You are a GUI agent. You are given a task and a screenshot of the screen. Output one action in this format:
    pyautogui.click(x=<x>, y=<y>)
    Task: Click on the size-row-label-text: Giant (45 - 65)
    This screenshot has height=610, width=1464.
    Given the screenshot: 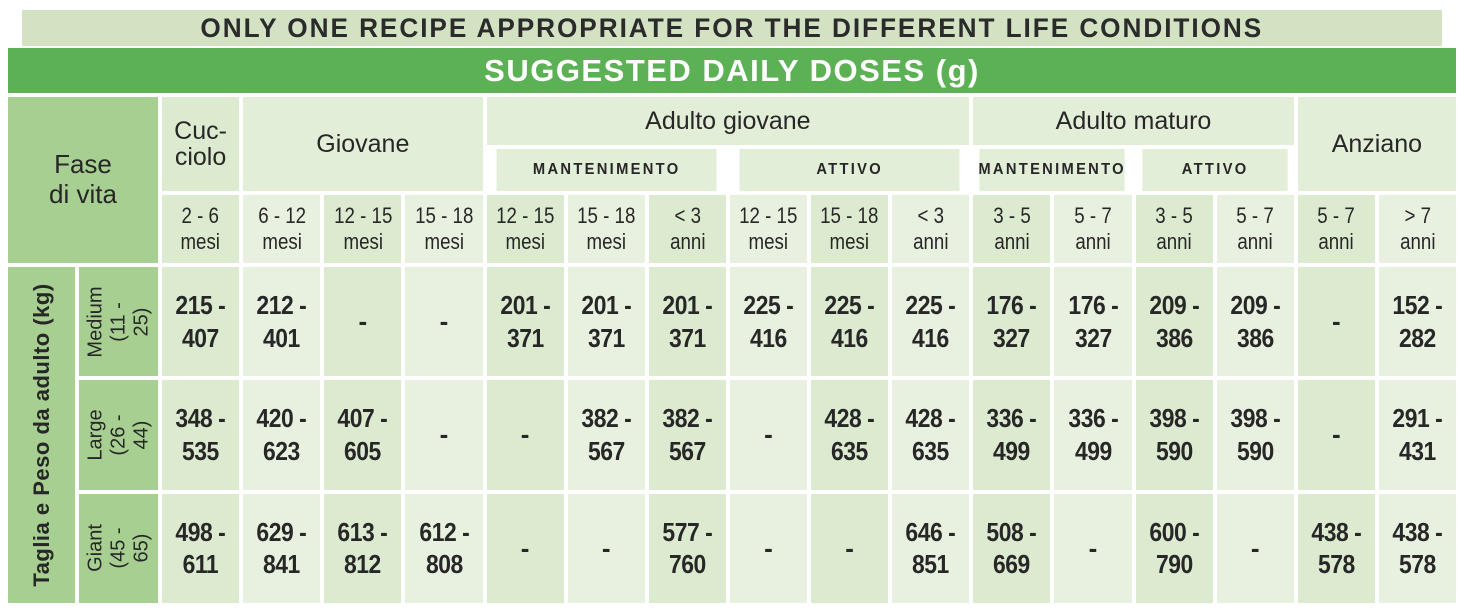 What is the action you would take?
    pyautogui.click(x=118, y=548)
    